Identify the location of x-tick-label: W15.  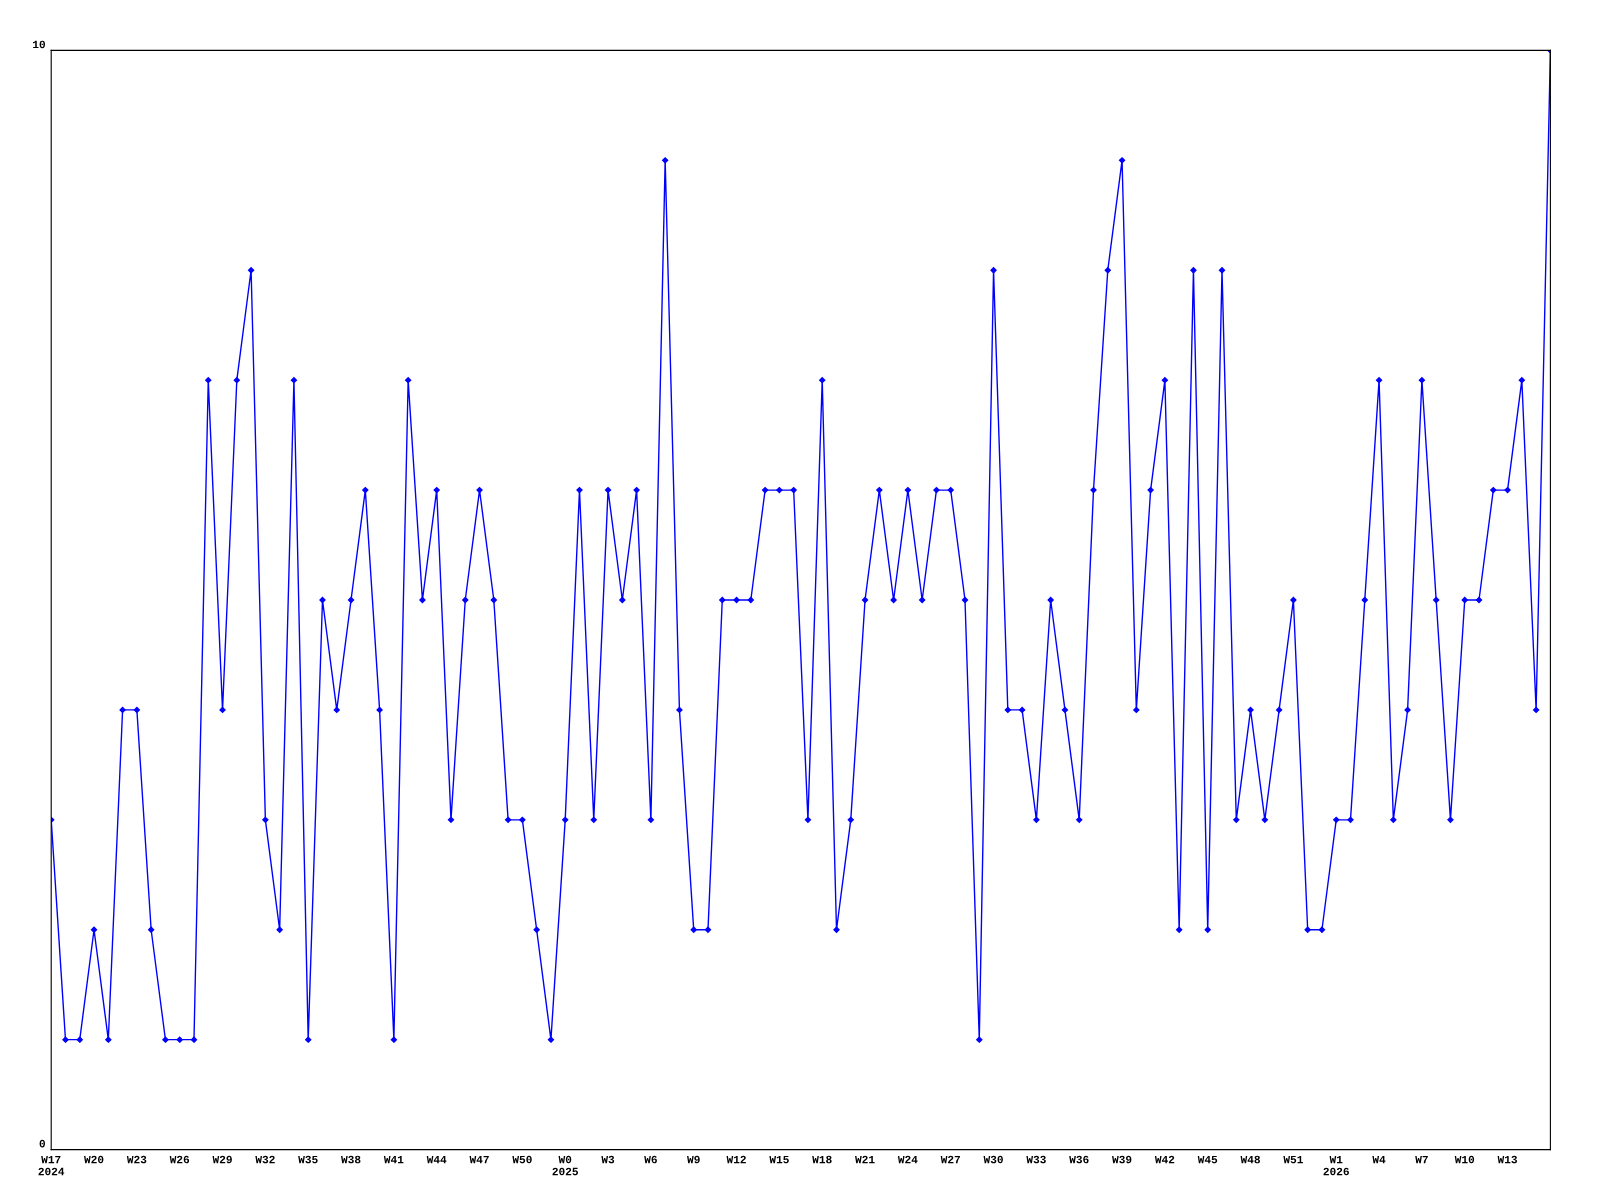
(779, 1159).